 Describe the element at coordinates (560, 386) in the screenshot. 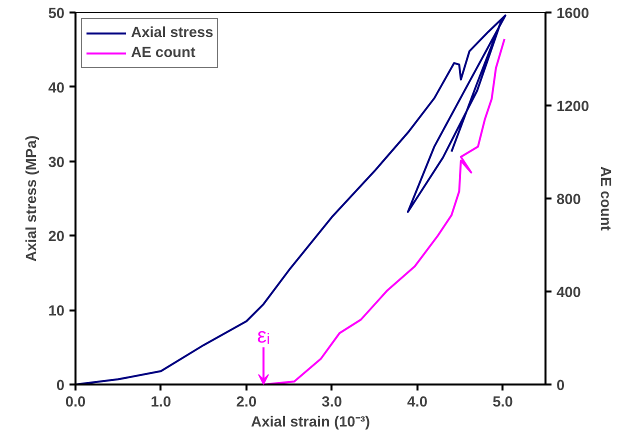

I see `y2-tick-label: 0` at that location.